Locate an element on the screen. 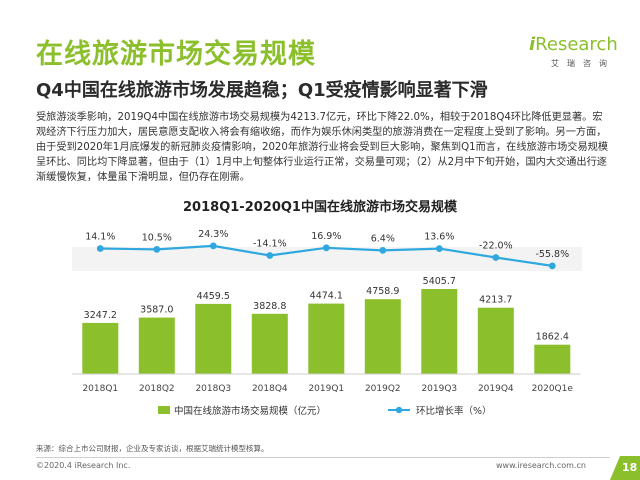 The image size is (640, 480). bar-value-label: 4474.1 is located at coordinates (326, 296).